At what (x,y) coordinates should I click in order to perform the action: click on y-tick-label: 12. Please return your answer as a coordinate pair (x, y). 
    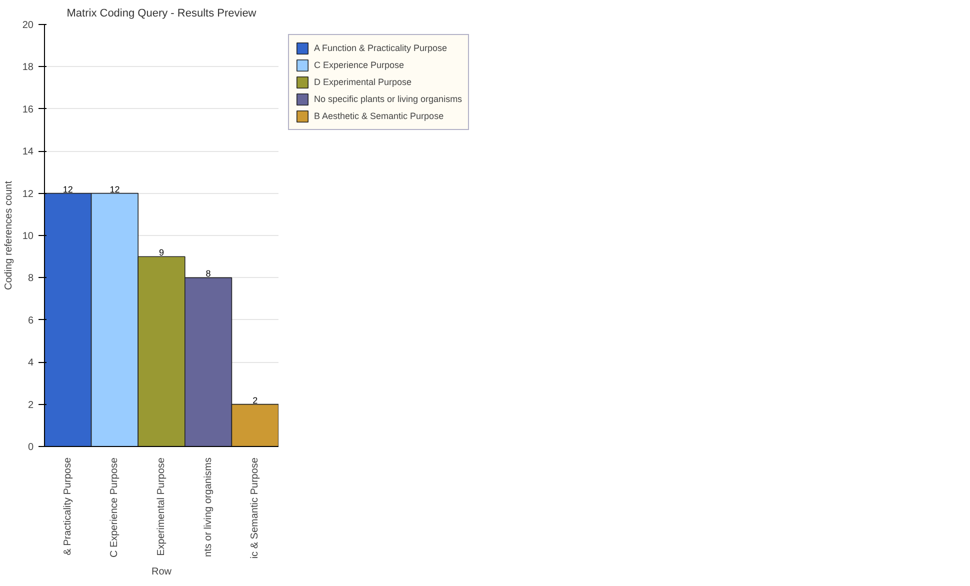
    Looking at the image, I should click on (28, 194).